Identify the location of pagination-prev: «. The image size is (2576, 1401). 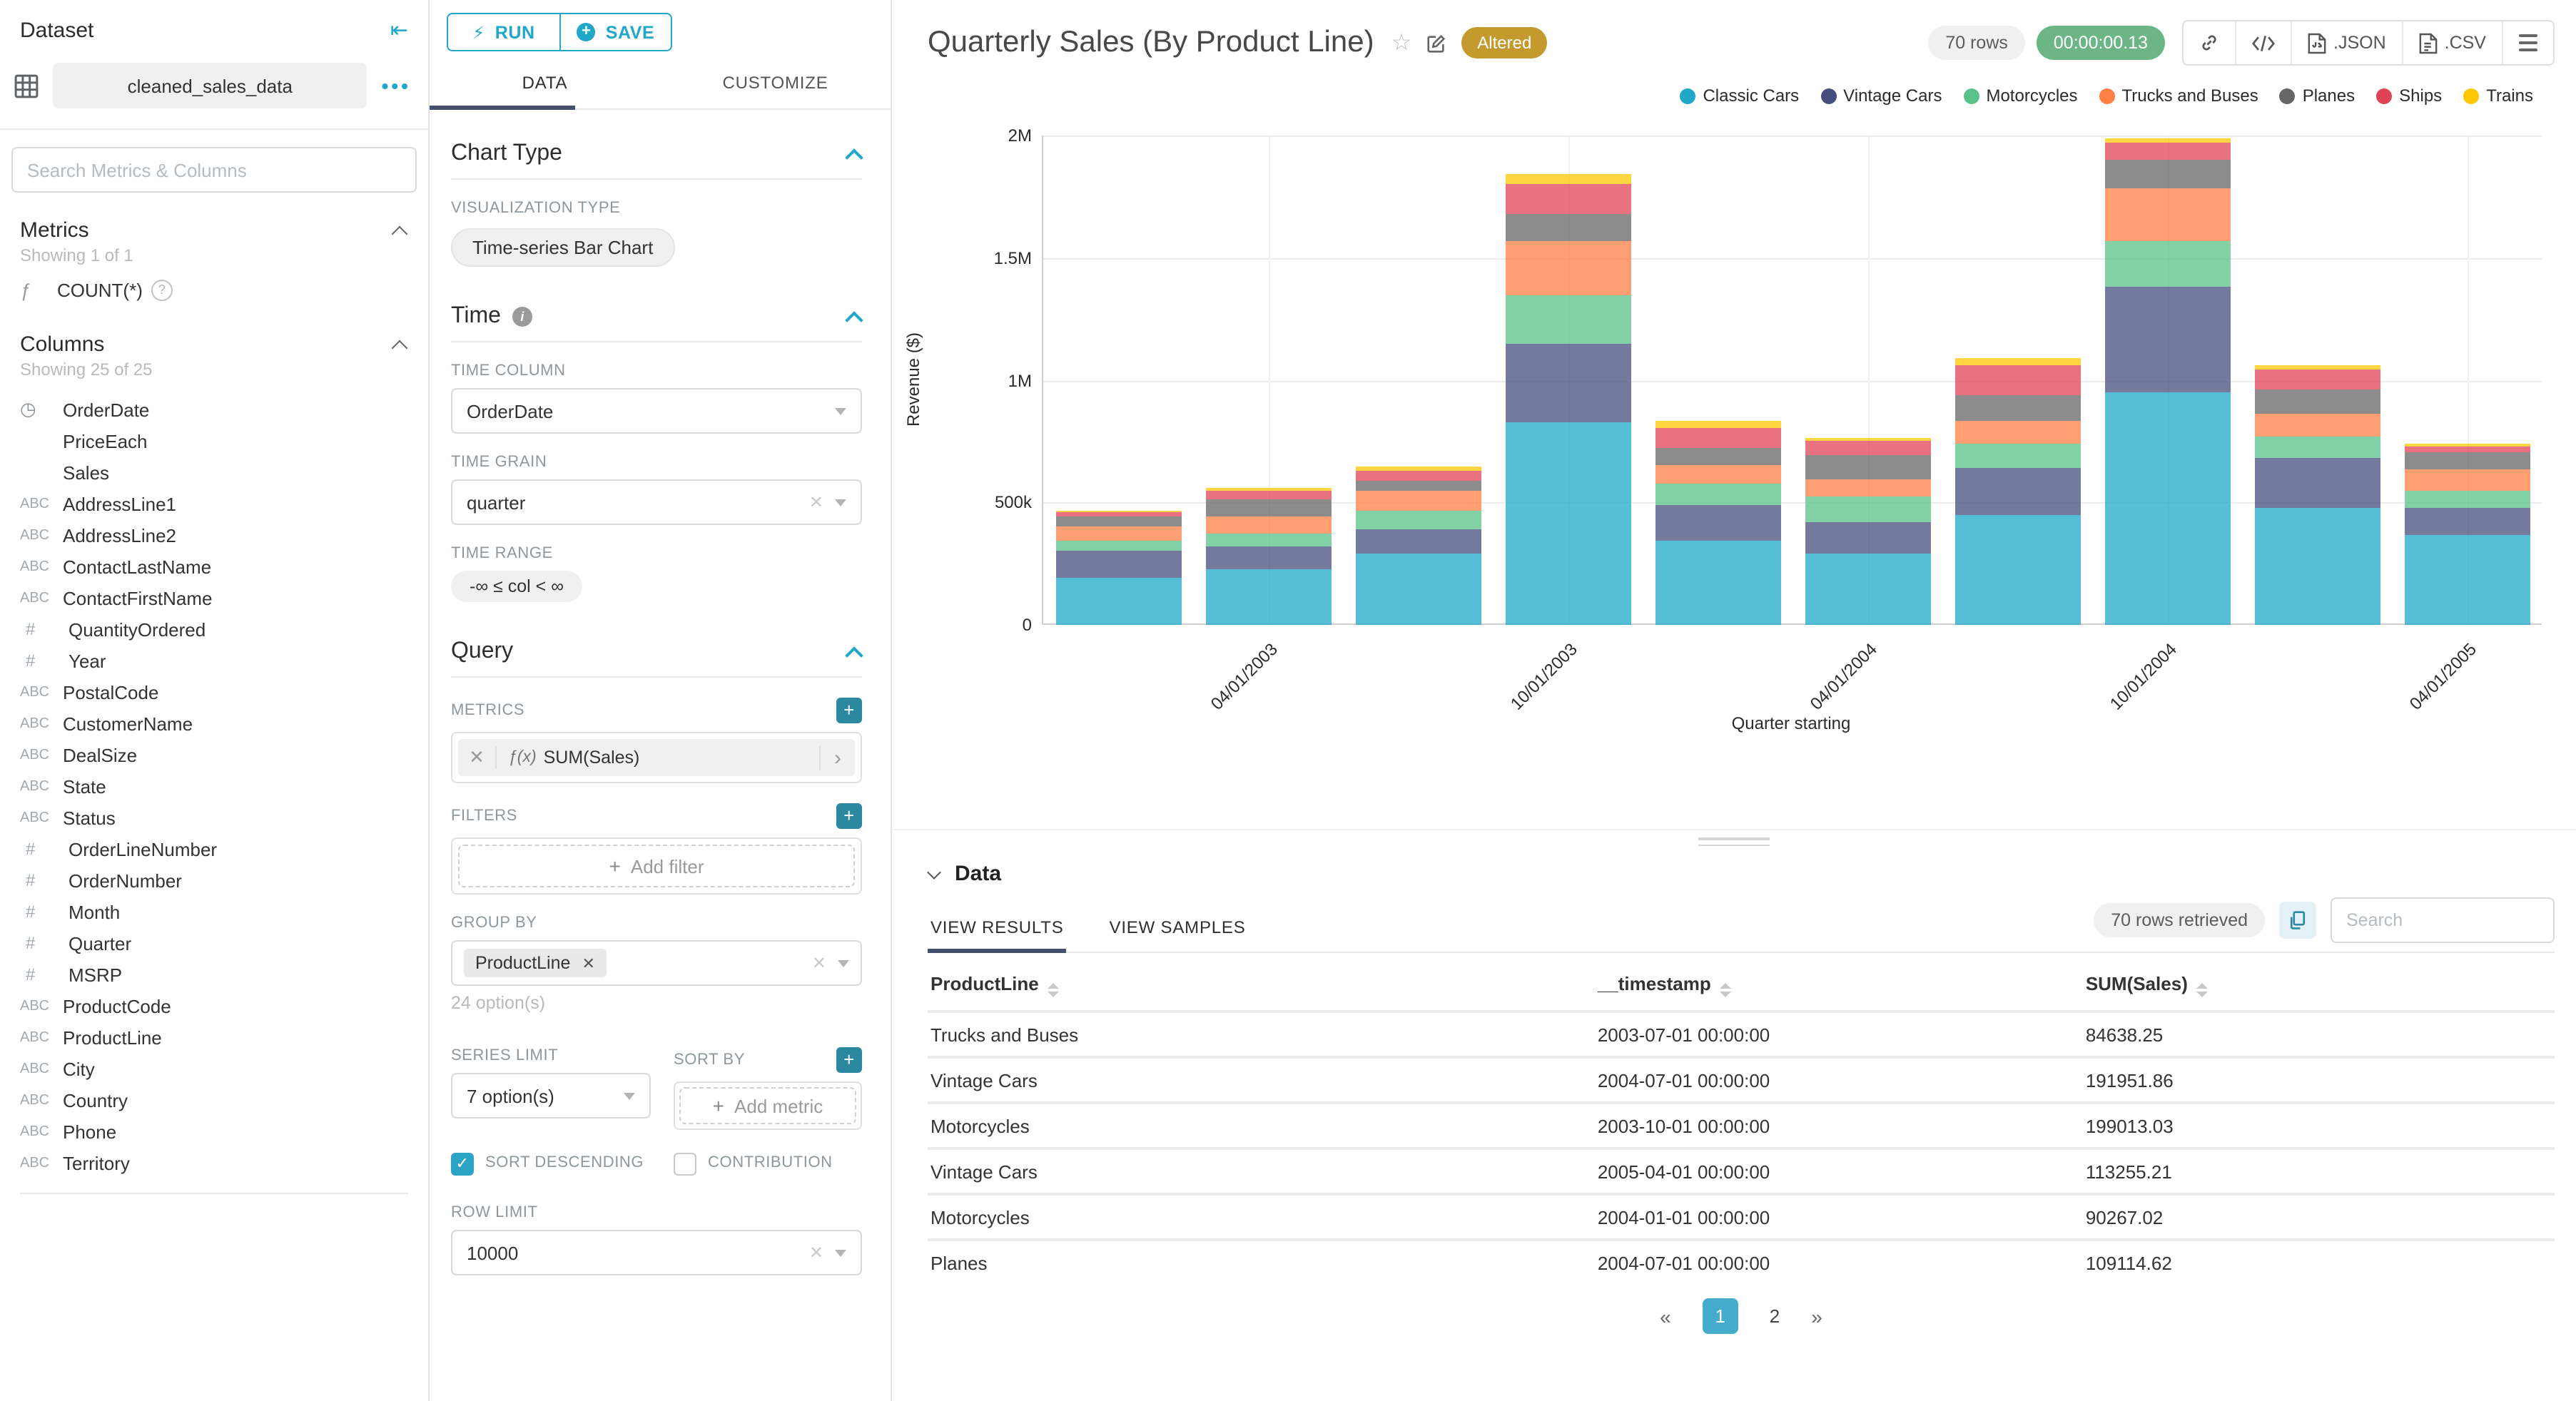
(1665, 1316).